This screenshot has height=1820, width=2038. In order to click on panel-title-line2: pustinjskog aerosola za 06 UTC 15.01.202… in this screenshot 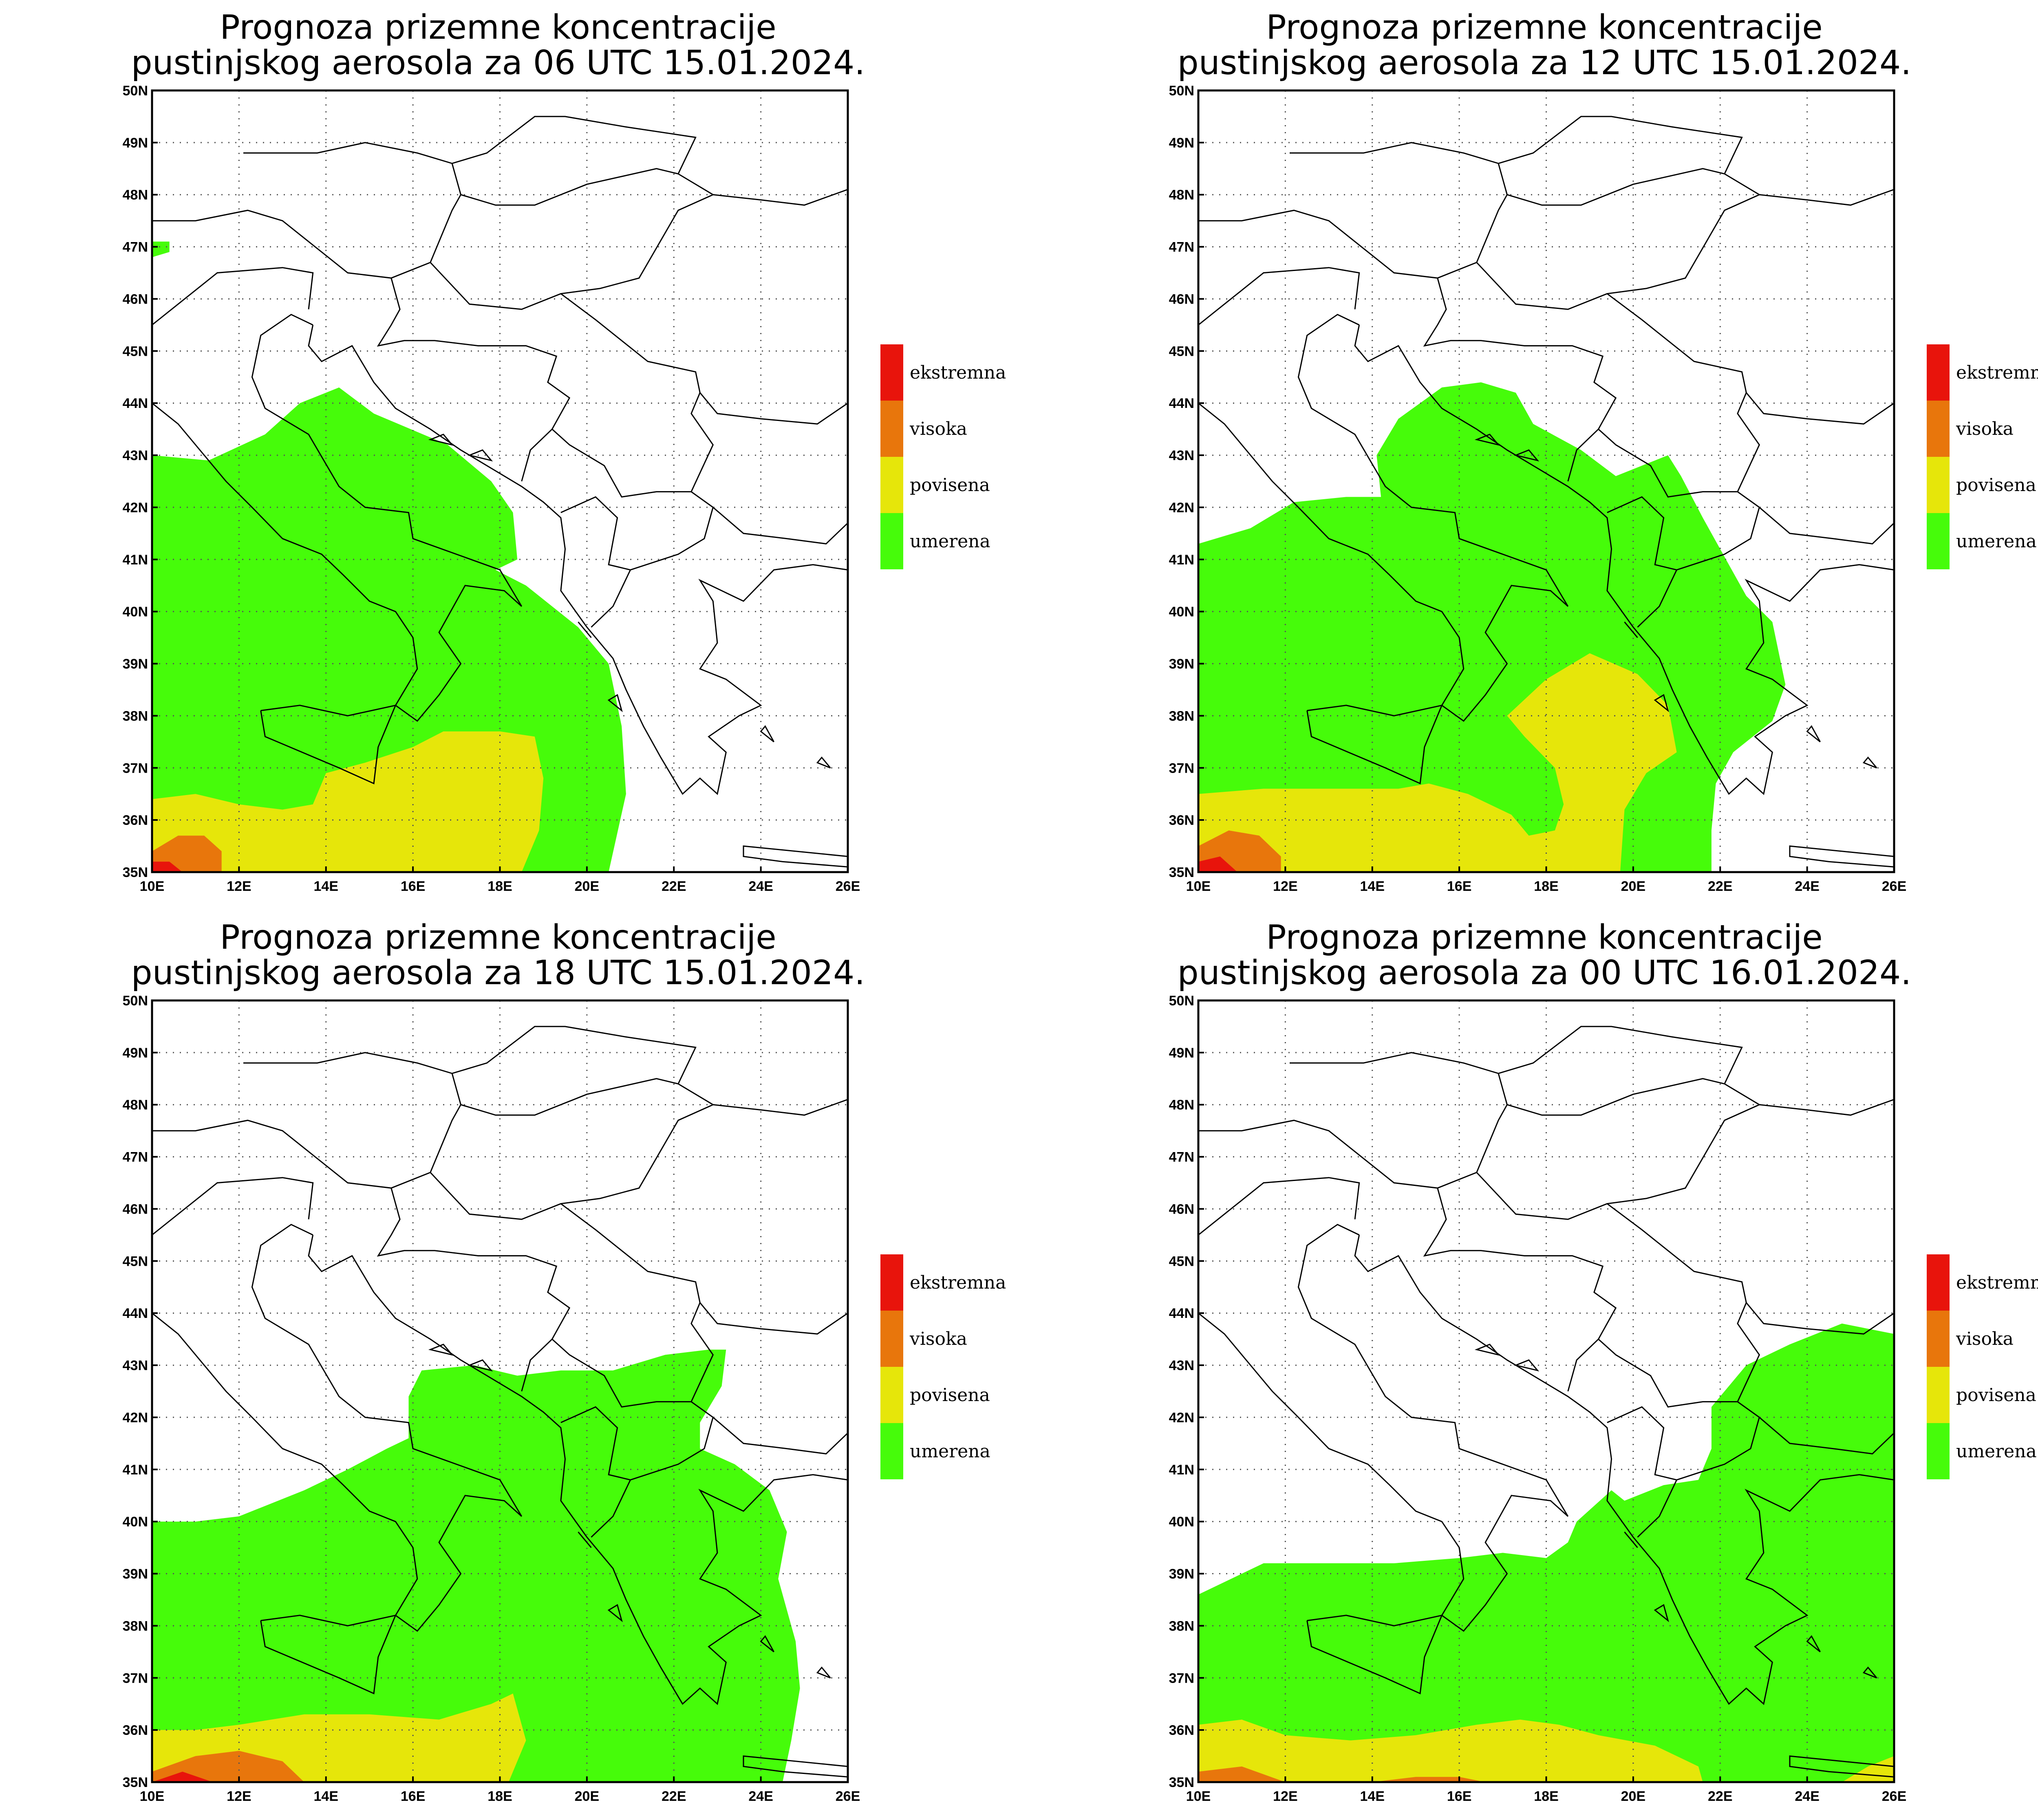, I will do `click(498, 63)`.